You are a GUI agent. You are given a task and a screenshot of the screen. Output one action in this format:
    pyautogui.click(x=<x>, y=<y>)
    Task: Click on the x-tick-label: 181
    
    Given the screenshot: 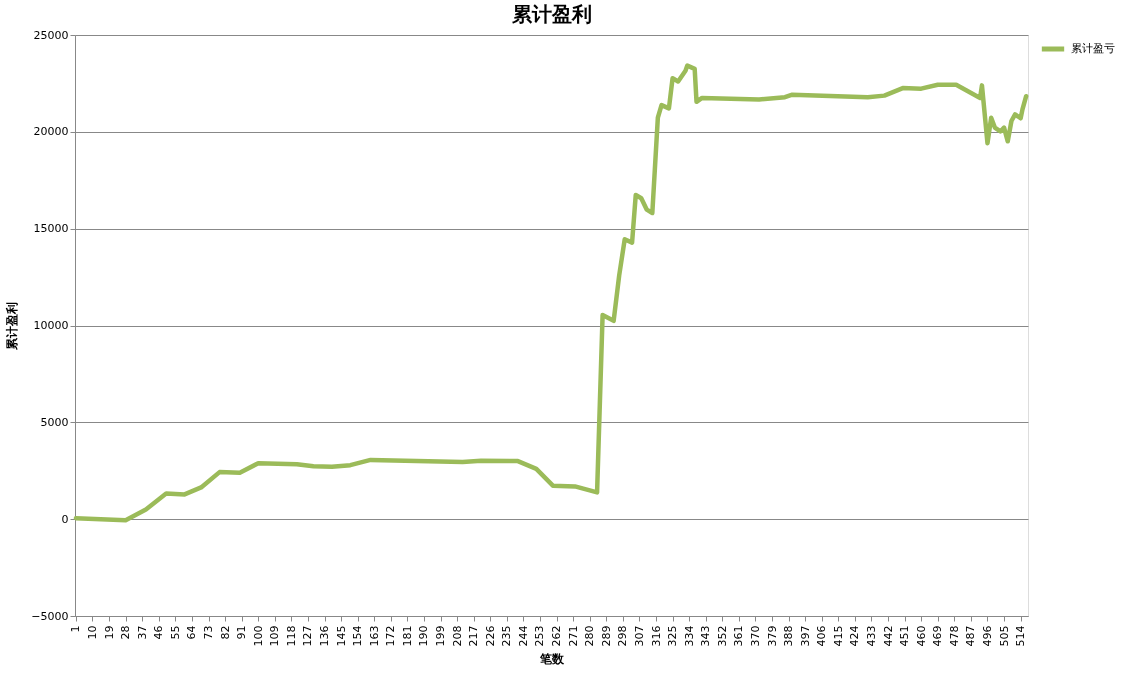 What is the action you would take?
    pyautogui.click(x=407, y=636)
    